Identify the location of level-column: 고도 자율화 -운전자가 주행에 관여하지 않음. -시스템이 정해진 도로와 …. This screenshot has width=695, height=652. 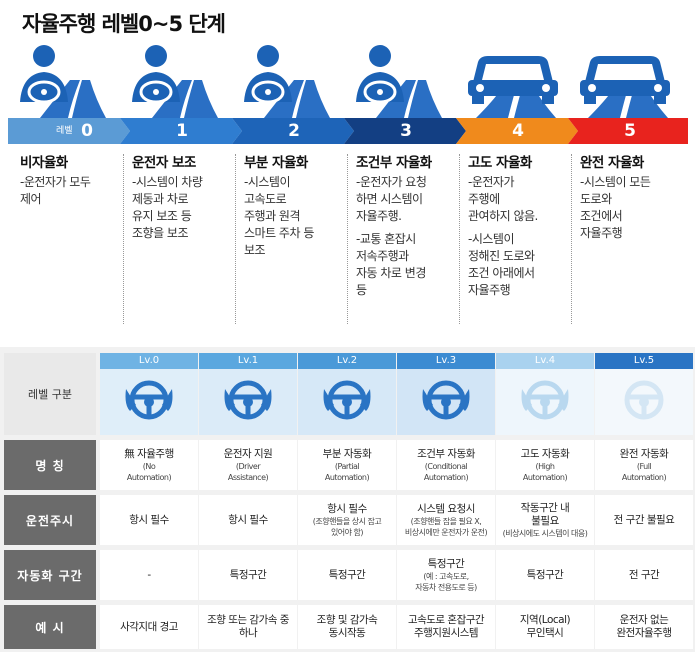
(524, 244).